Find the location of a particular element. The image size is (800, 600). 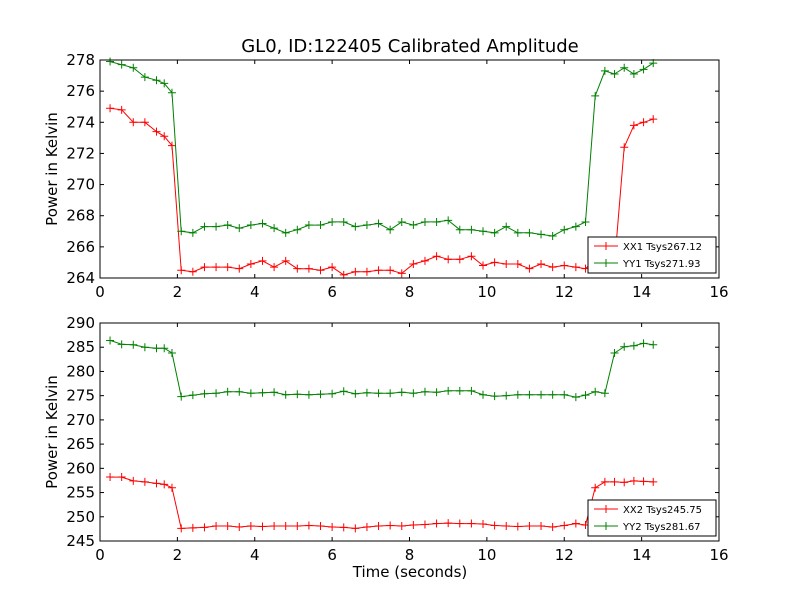

x-tick-label: 14 is located at coordinates (641, 292).